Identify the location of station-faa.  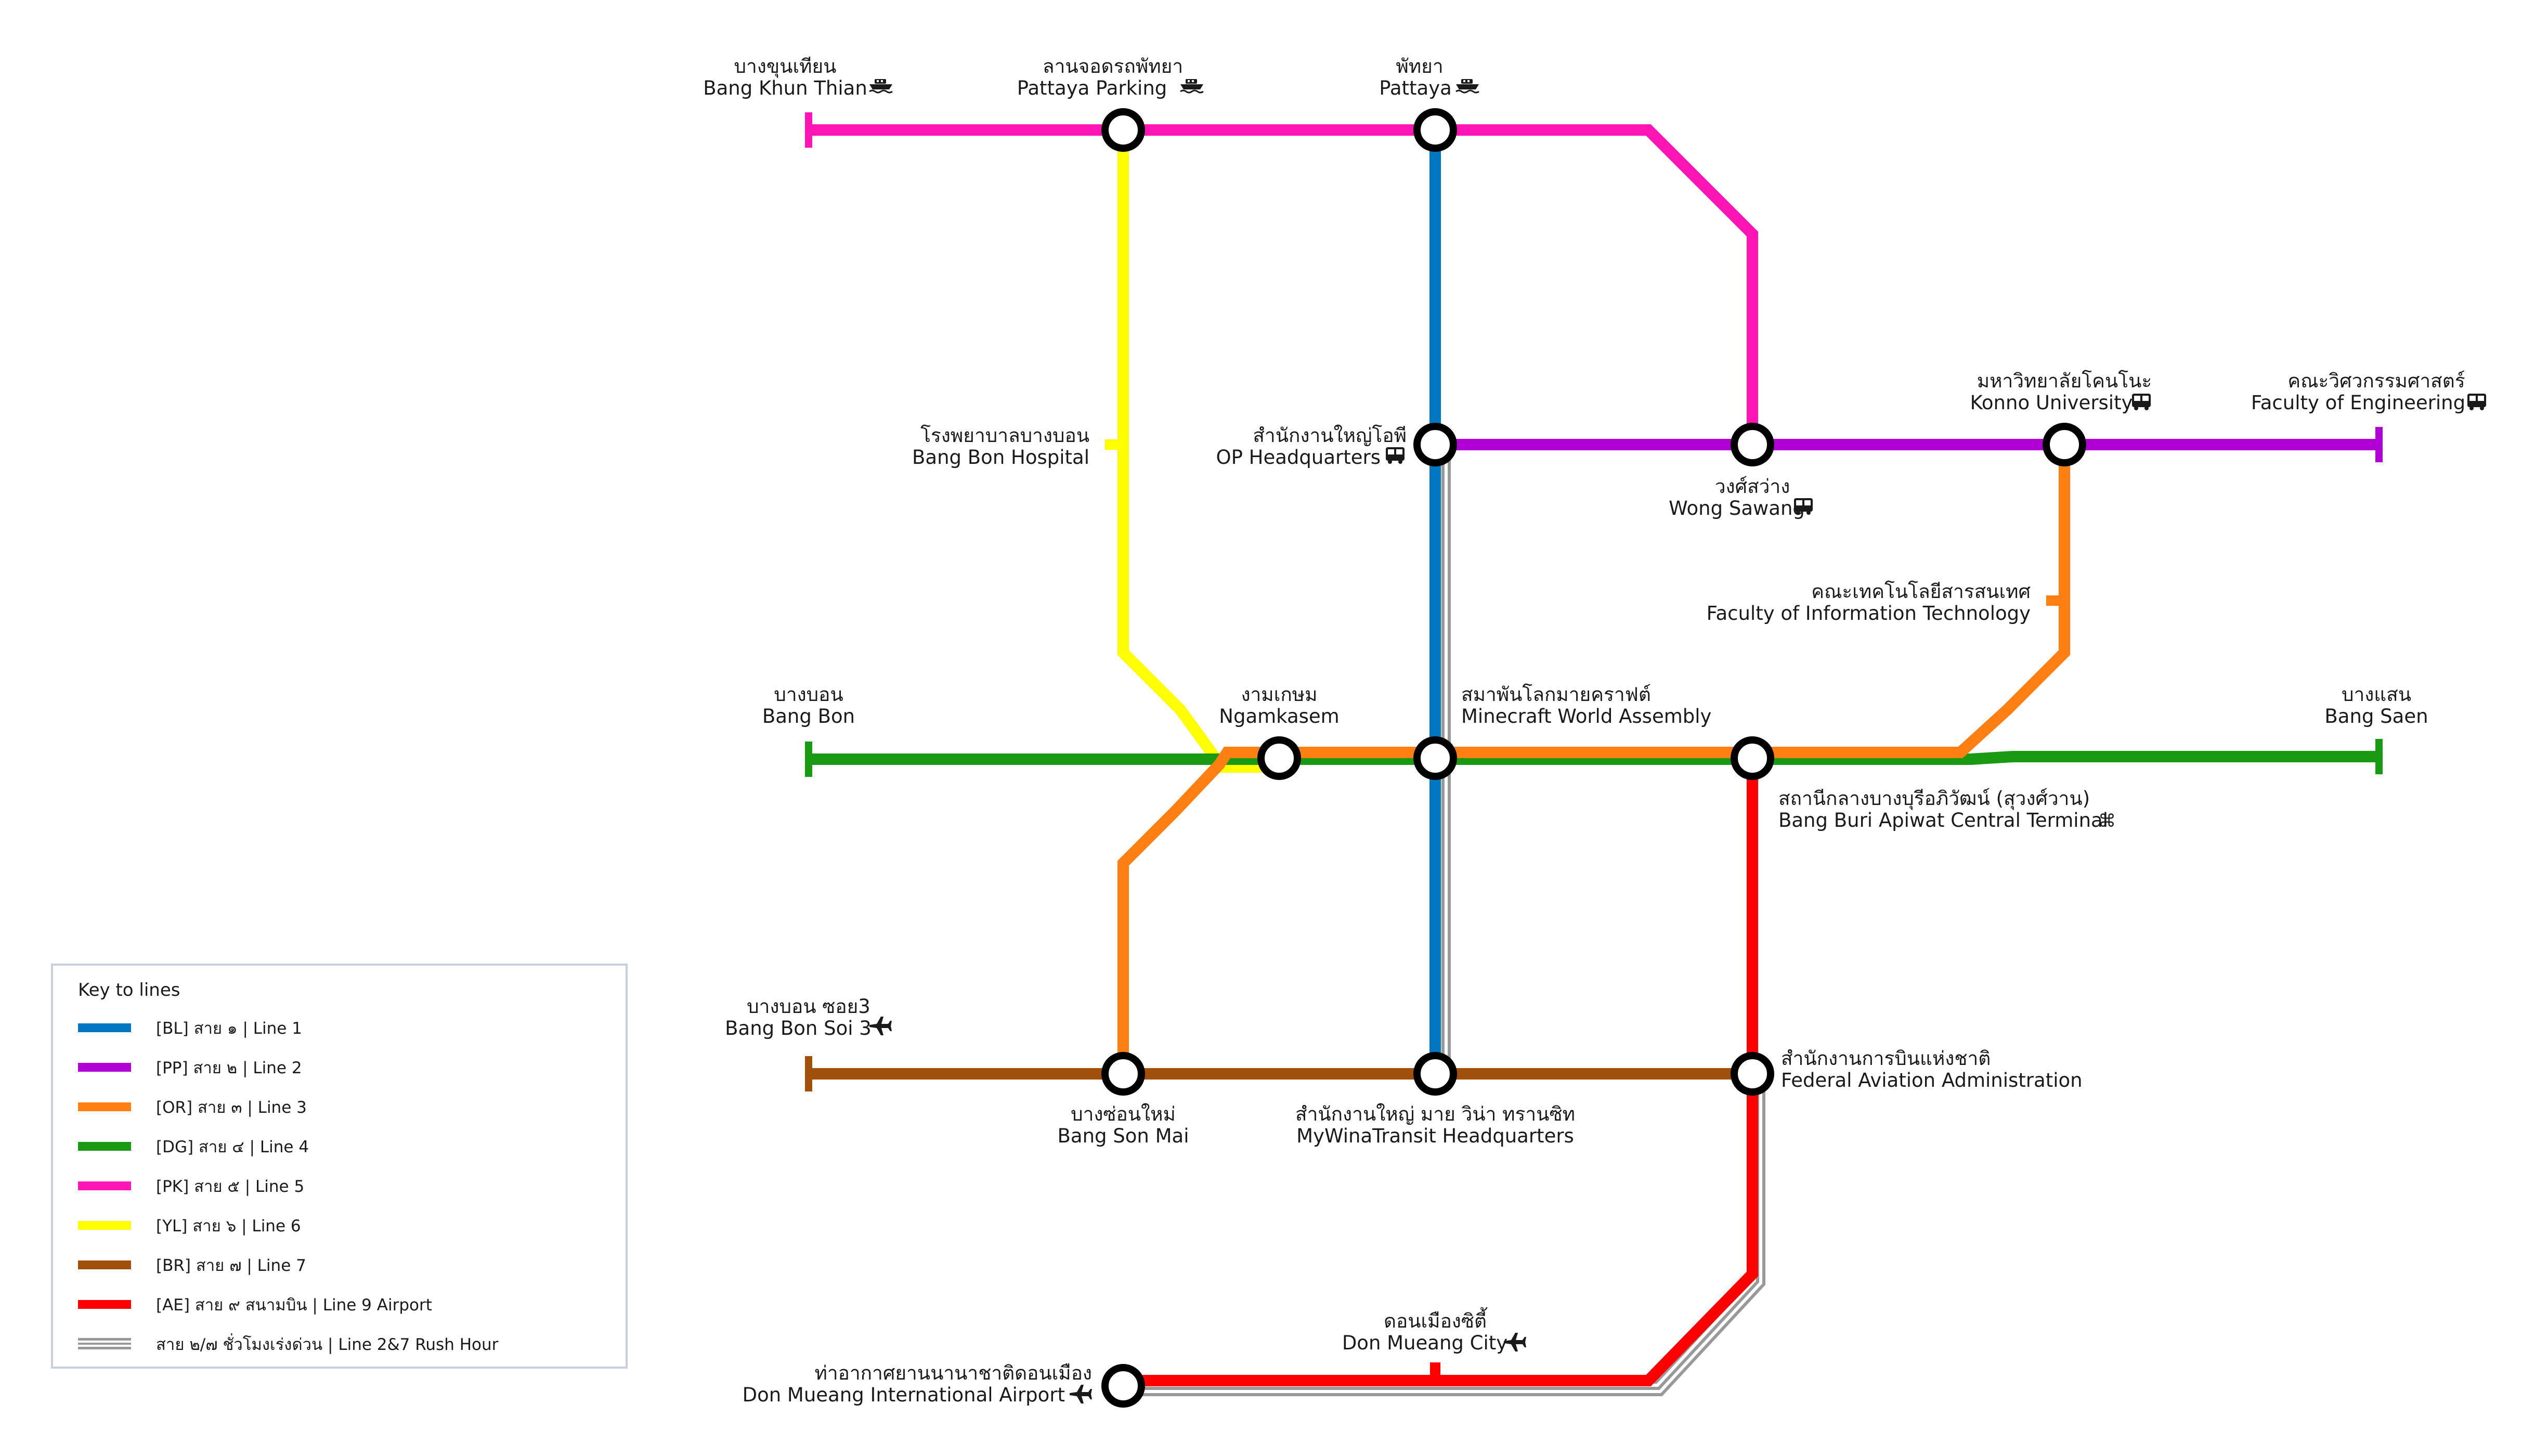
(1752, 1074).